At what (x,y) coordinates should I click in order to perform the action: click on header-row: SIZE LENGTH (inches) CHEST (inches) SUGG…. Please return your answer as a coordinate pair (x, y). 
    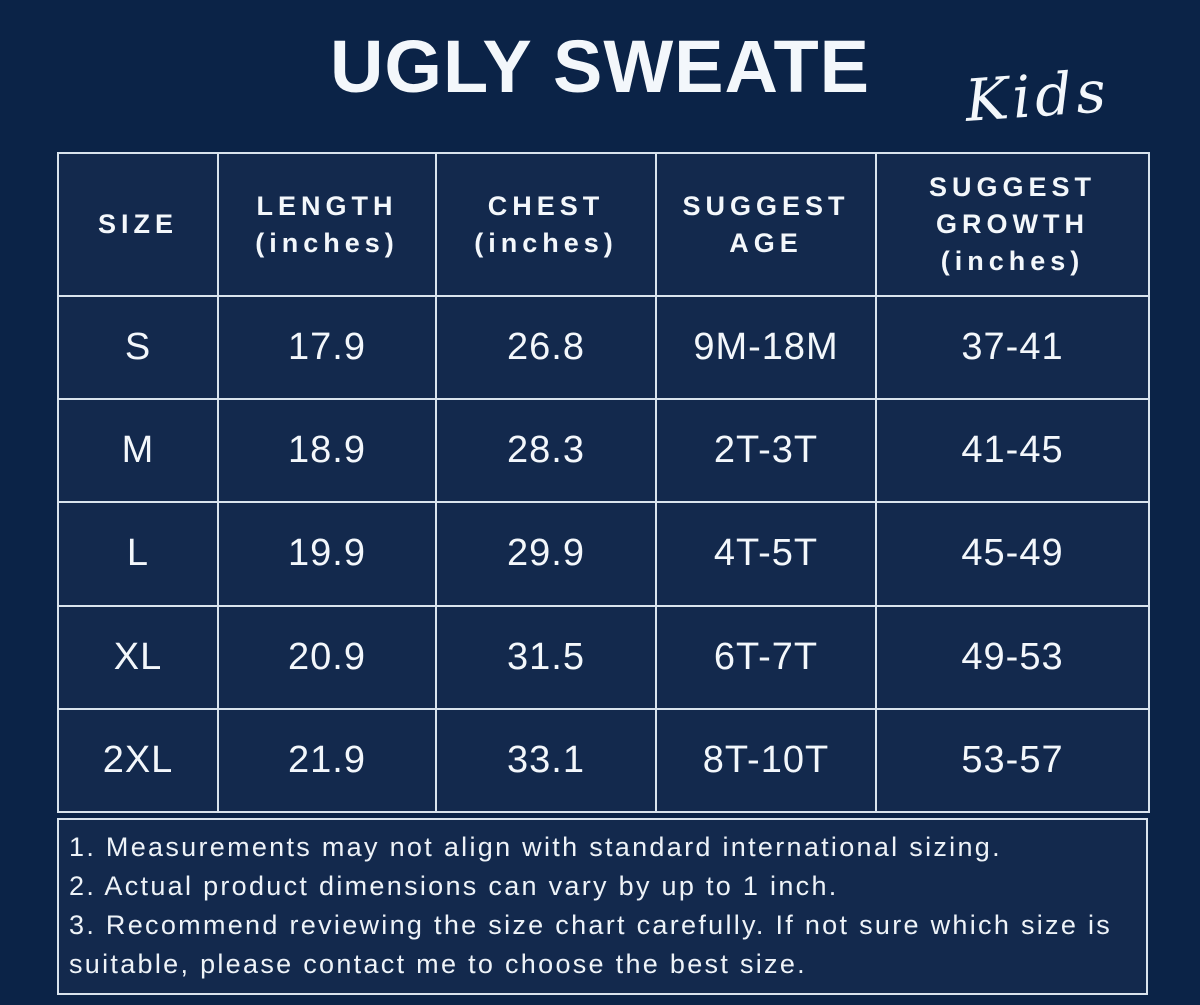
    Looking at the image, I should click on (603, 224).